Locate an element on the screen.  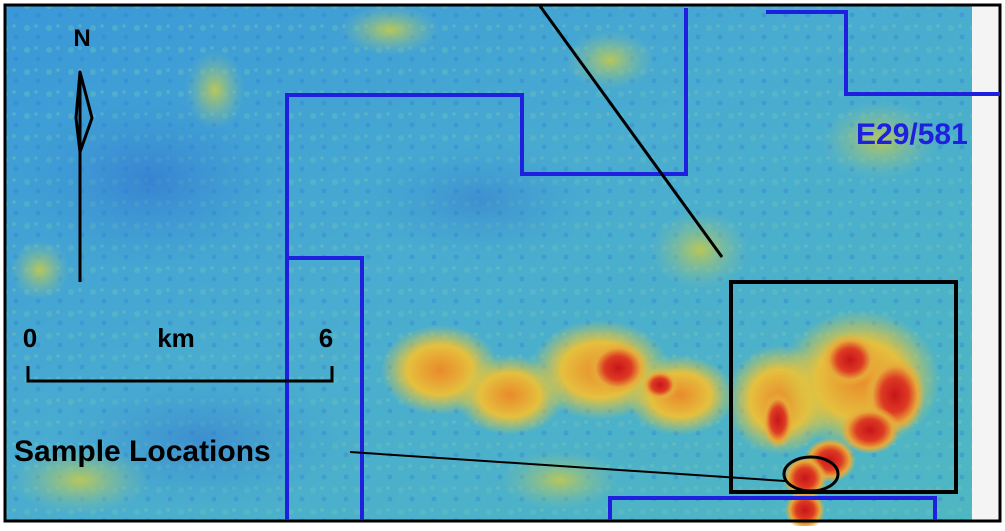
annotation-leader-line is located at coordinates (567, 466).